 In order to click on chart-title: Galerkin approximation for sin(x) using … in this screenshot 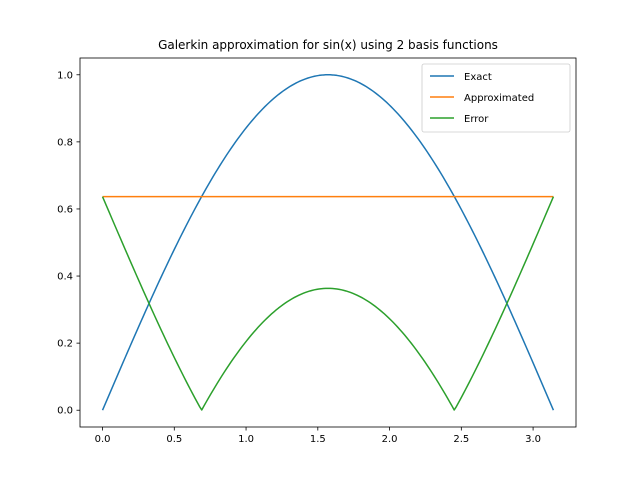, I will do `click(328, 45)`.